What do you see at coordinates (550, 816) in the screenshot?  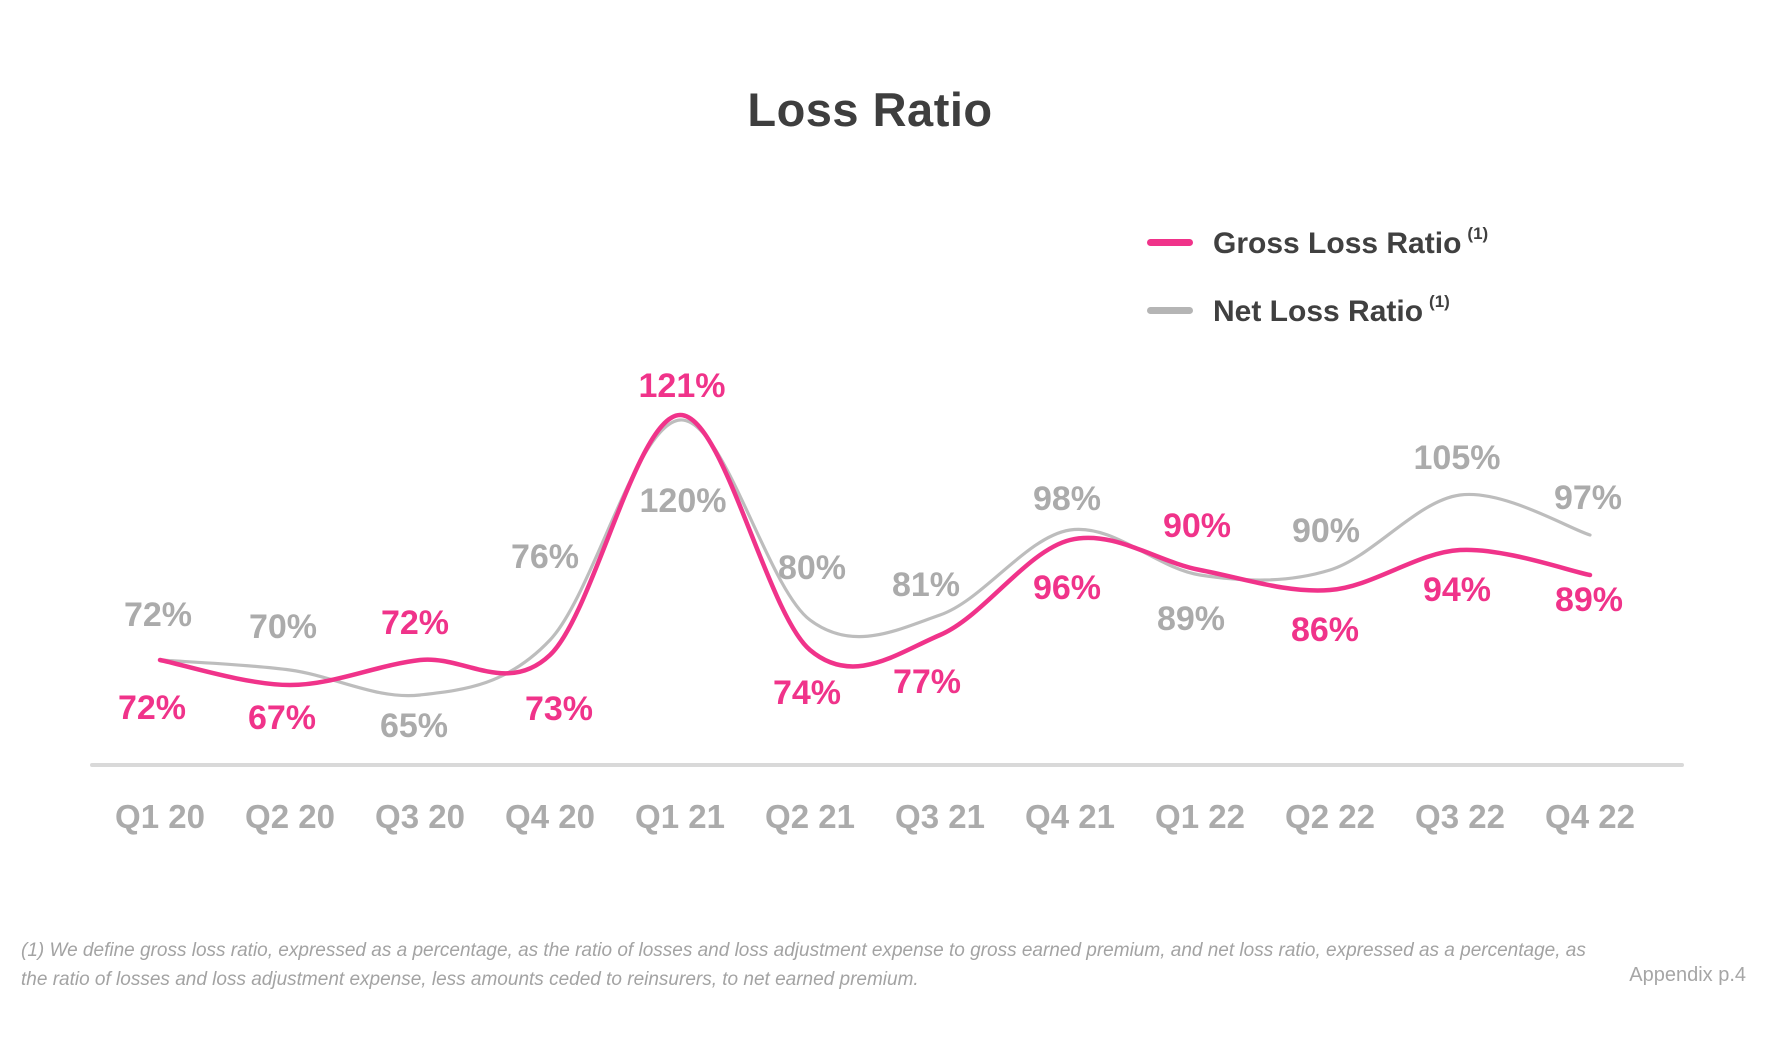 I see `x-tick-label: Q4 20` at bounding box center [550, 816].